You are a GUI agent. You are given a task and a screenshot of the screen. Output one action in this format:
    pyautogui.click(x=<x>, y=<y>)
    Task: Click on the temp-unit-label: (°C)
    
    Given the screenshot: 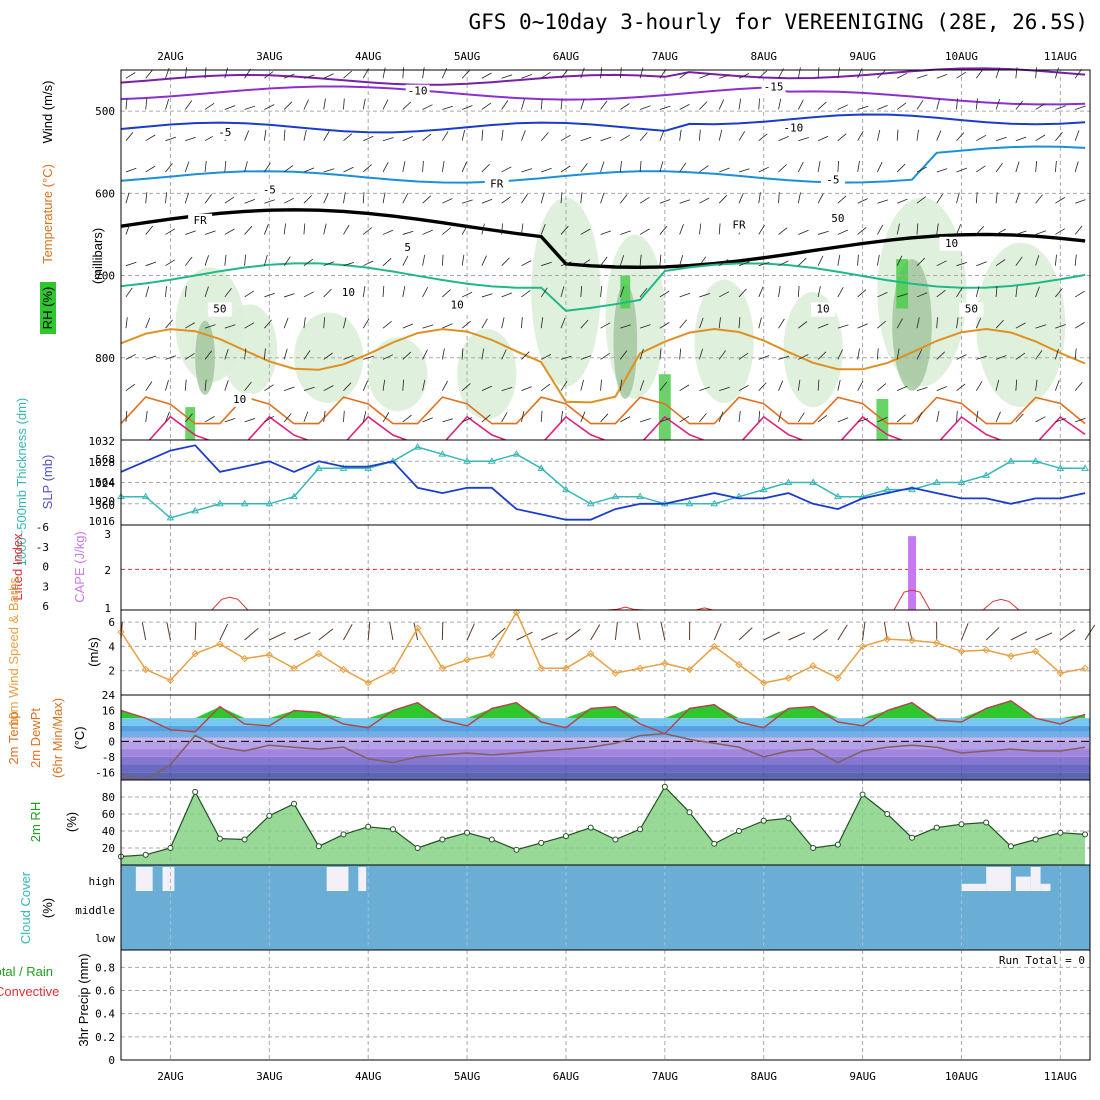 What is the action you would take?
    pyautogui.click(x=79, y=737)
    